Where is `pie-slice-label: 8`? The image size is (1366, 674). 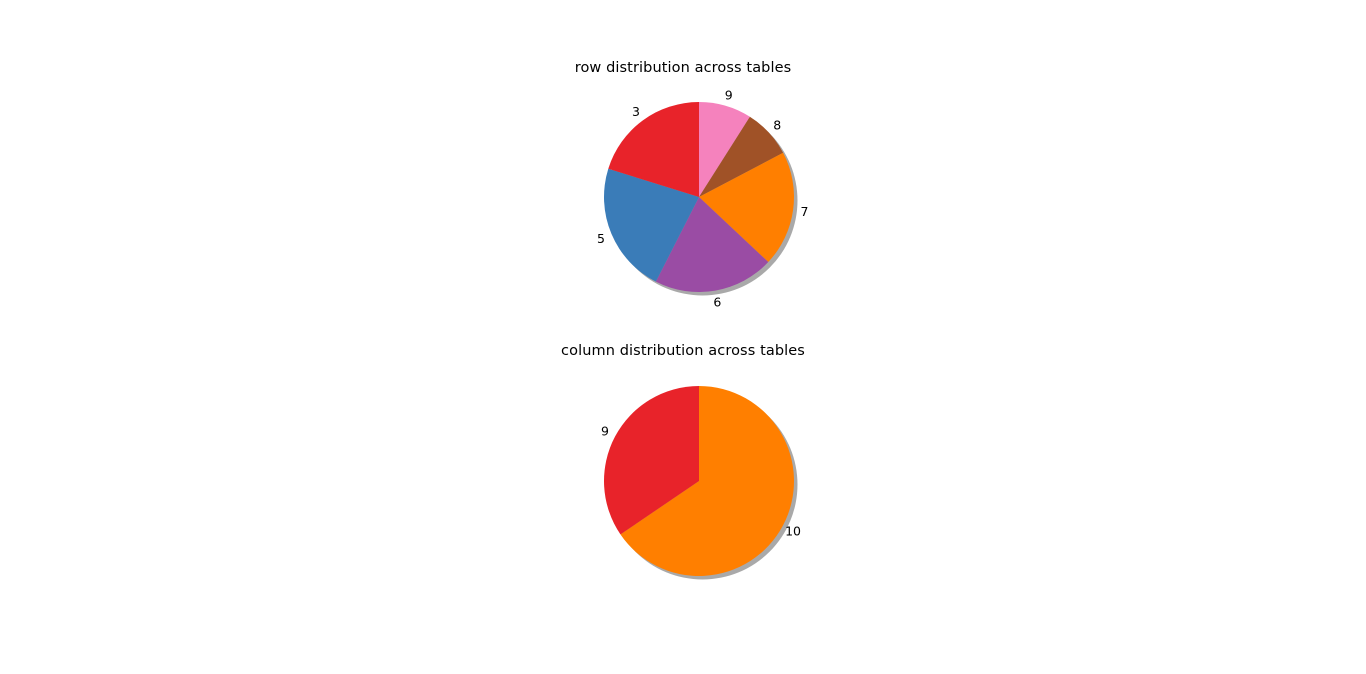 pie-slice-label: 8 is located at coordinates (777, 124).